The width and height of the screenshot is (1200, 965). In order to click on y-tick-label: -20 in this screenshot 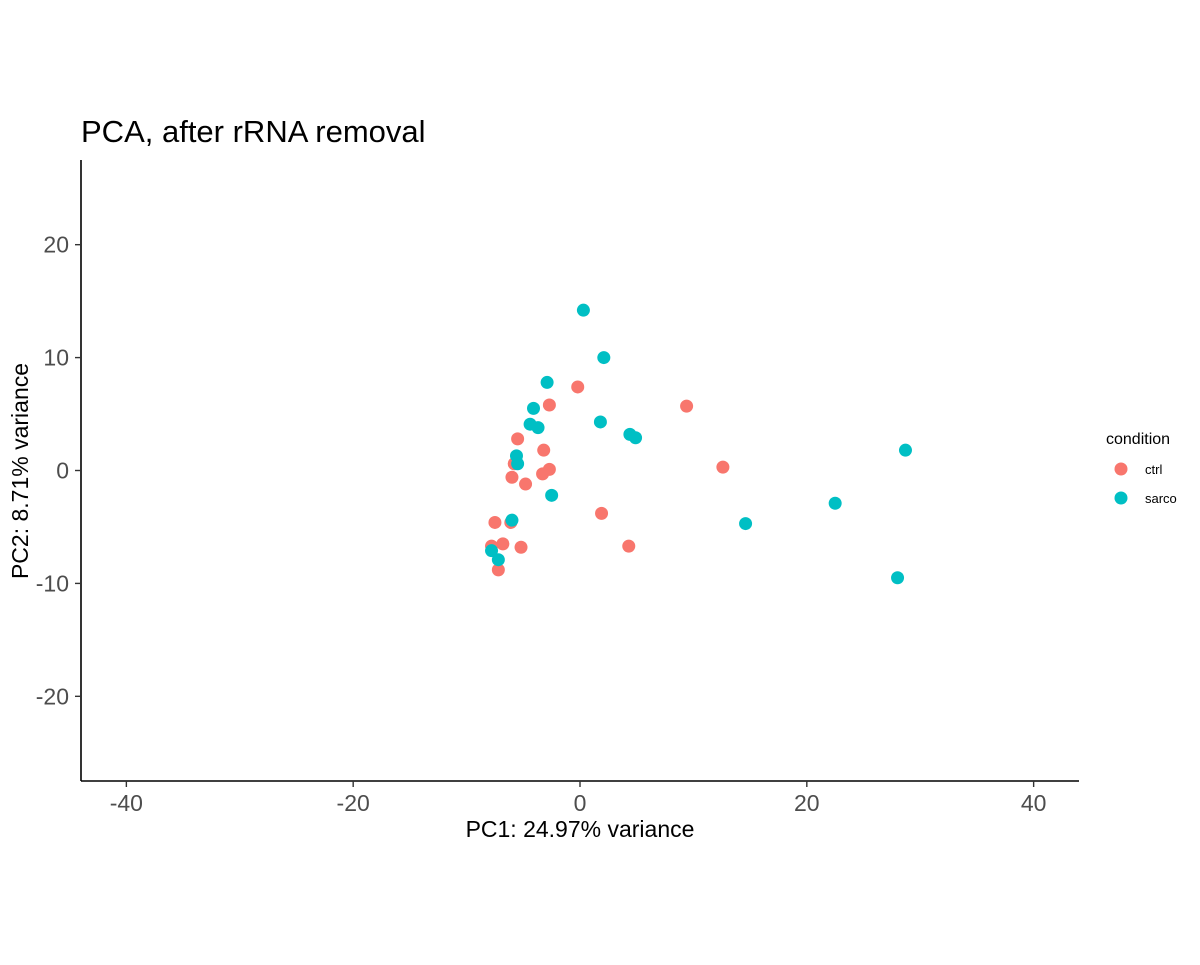, I will do `click(52, 696)`.